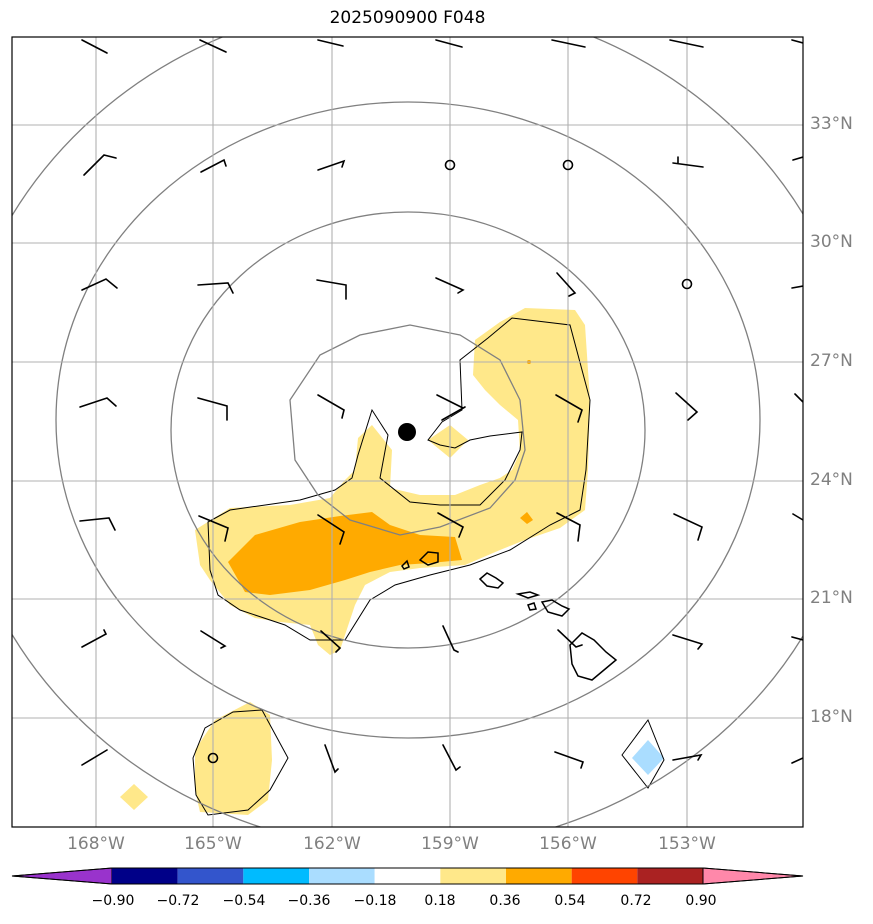 This screenshot has height=924, width=873. What do you see at coordinates (491, 580) in the screenshot?
I see `island-oahu` at bounding box center [491, 580].